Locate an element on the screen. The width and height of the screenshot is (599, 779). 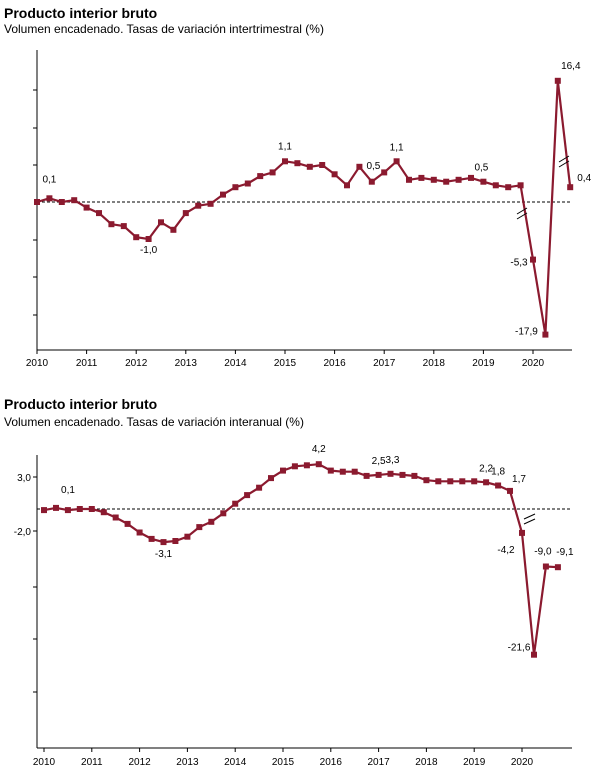
data-label: 0,1 is located at coordinates (68, 490).